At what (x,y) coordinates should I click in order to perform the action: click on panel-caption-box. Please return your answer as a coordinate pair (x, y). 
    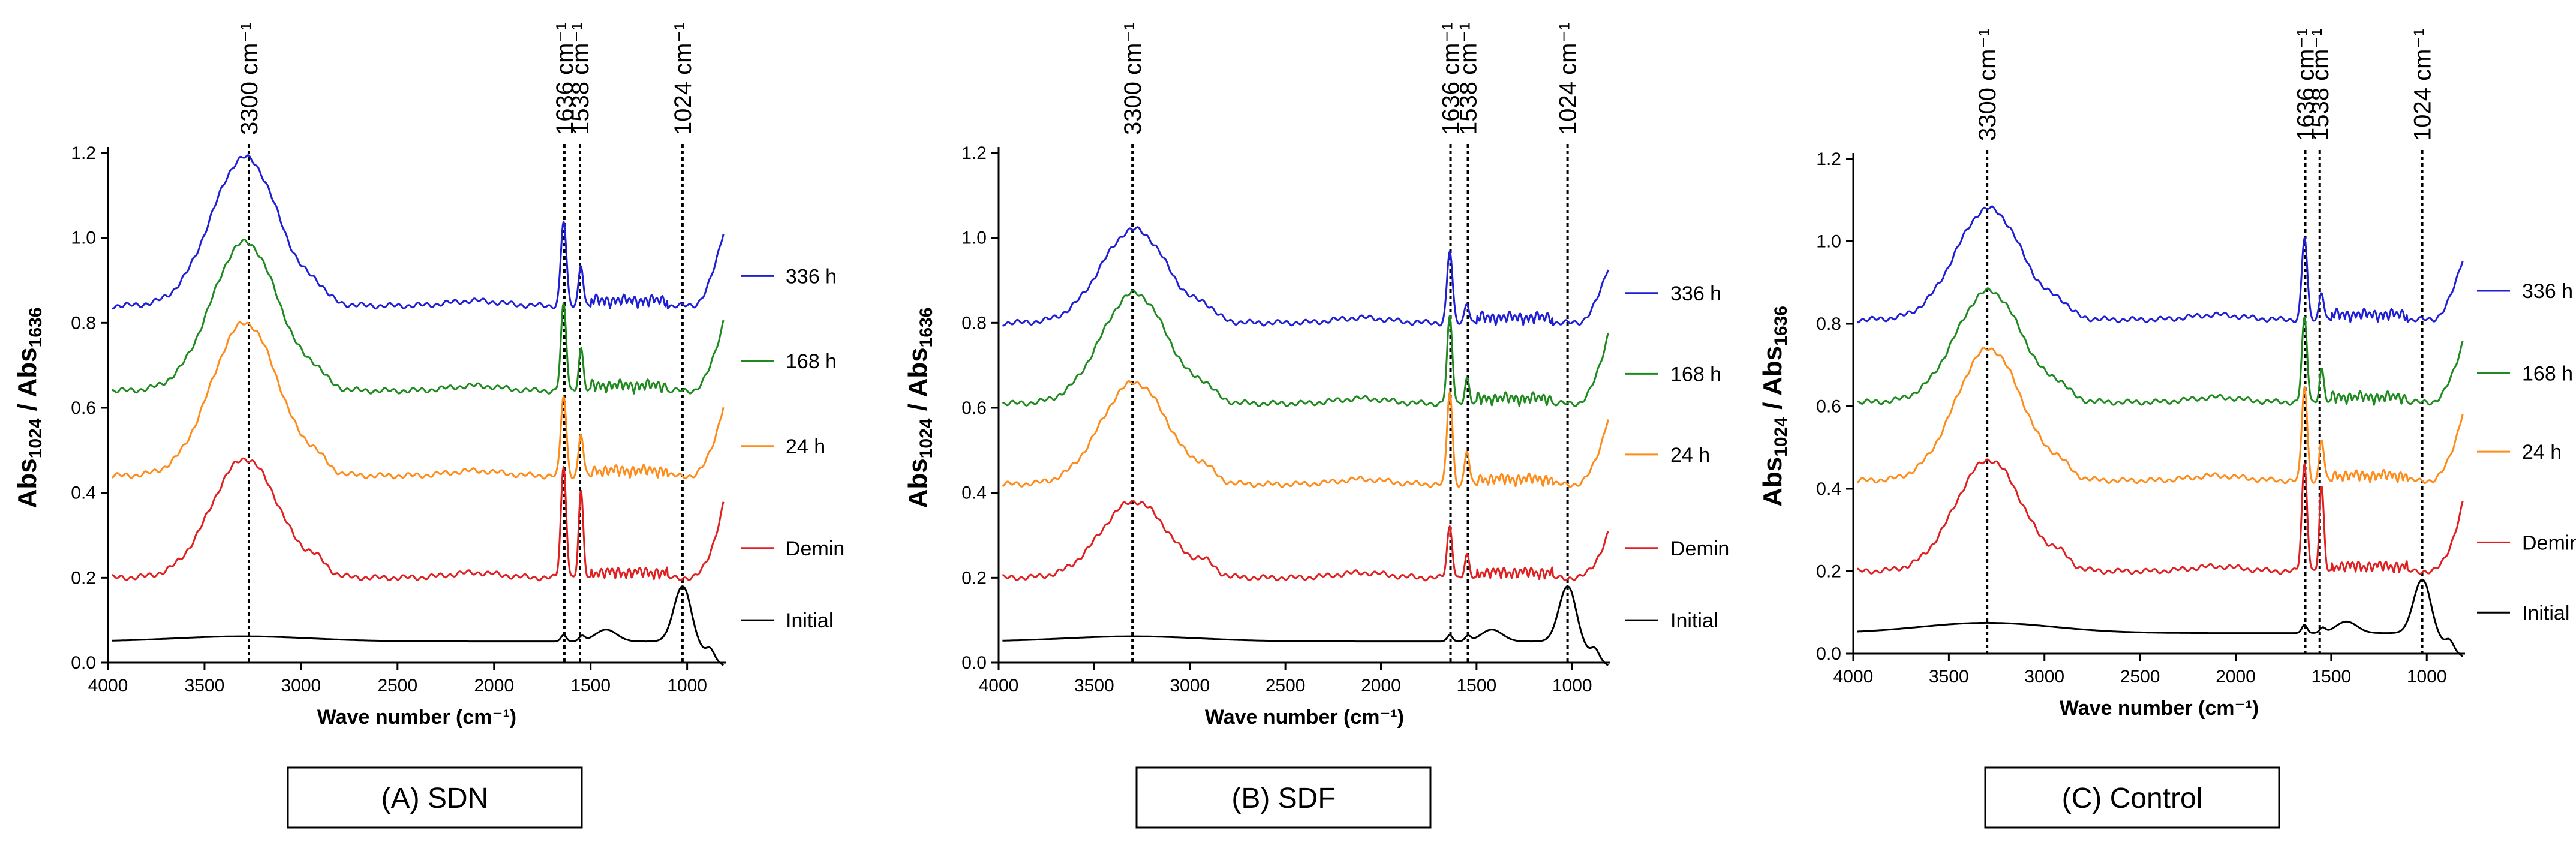
    Looking at the image, I should click on (2132, 797).